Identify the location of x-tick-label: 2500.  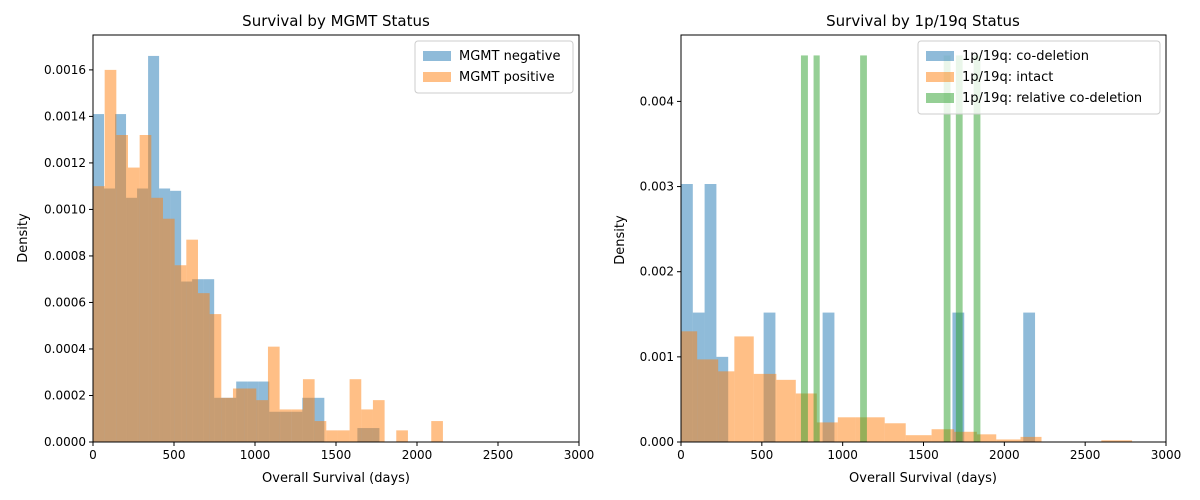
(1085, 455).